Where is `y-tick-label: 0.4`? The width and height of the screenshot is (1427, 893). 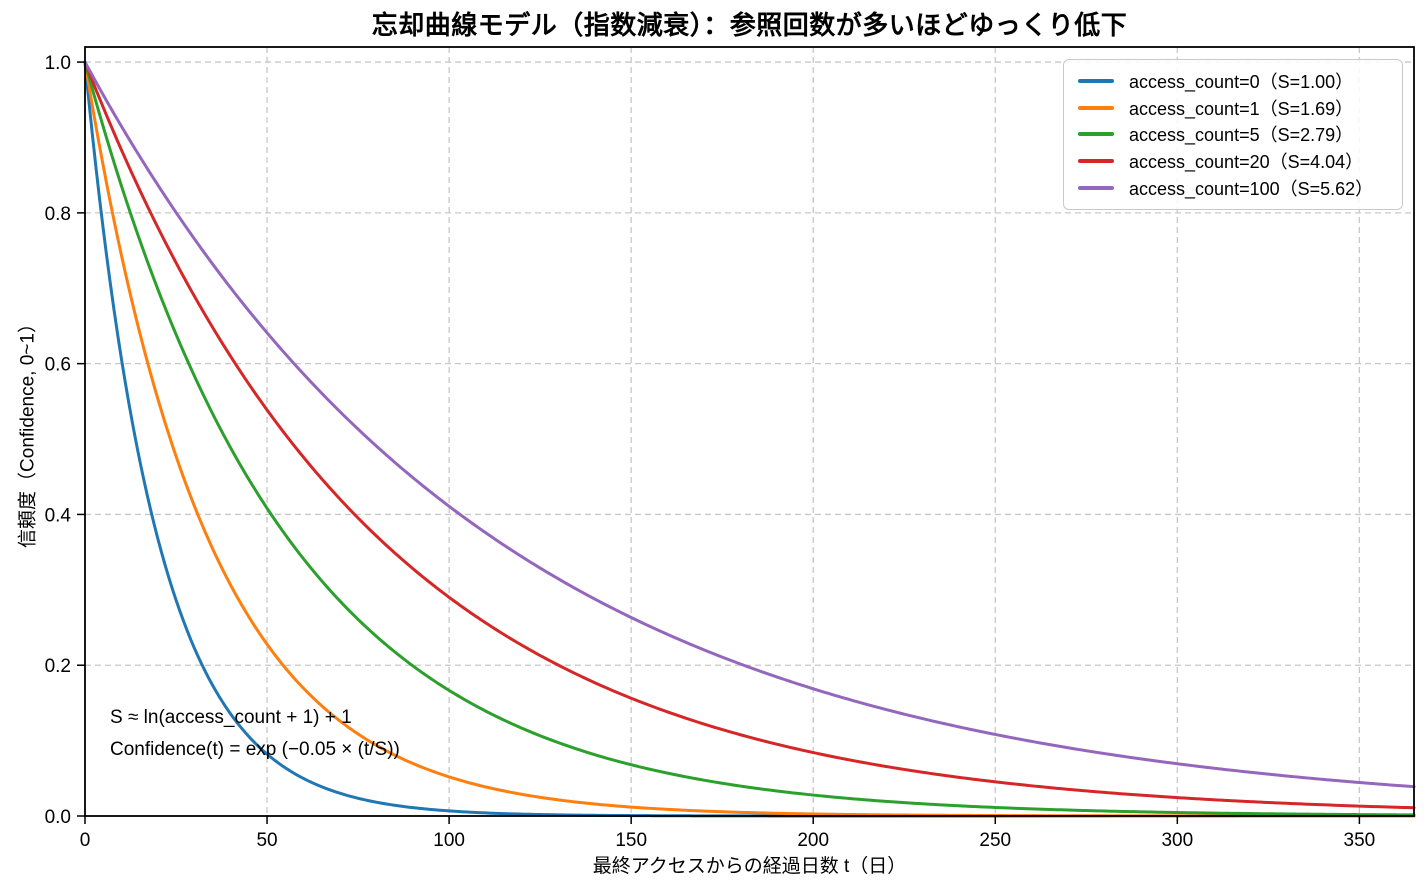 y-tick-label: 0.4 is located at coordinates (58, 515).